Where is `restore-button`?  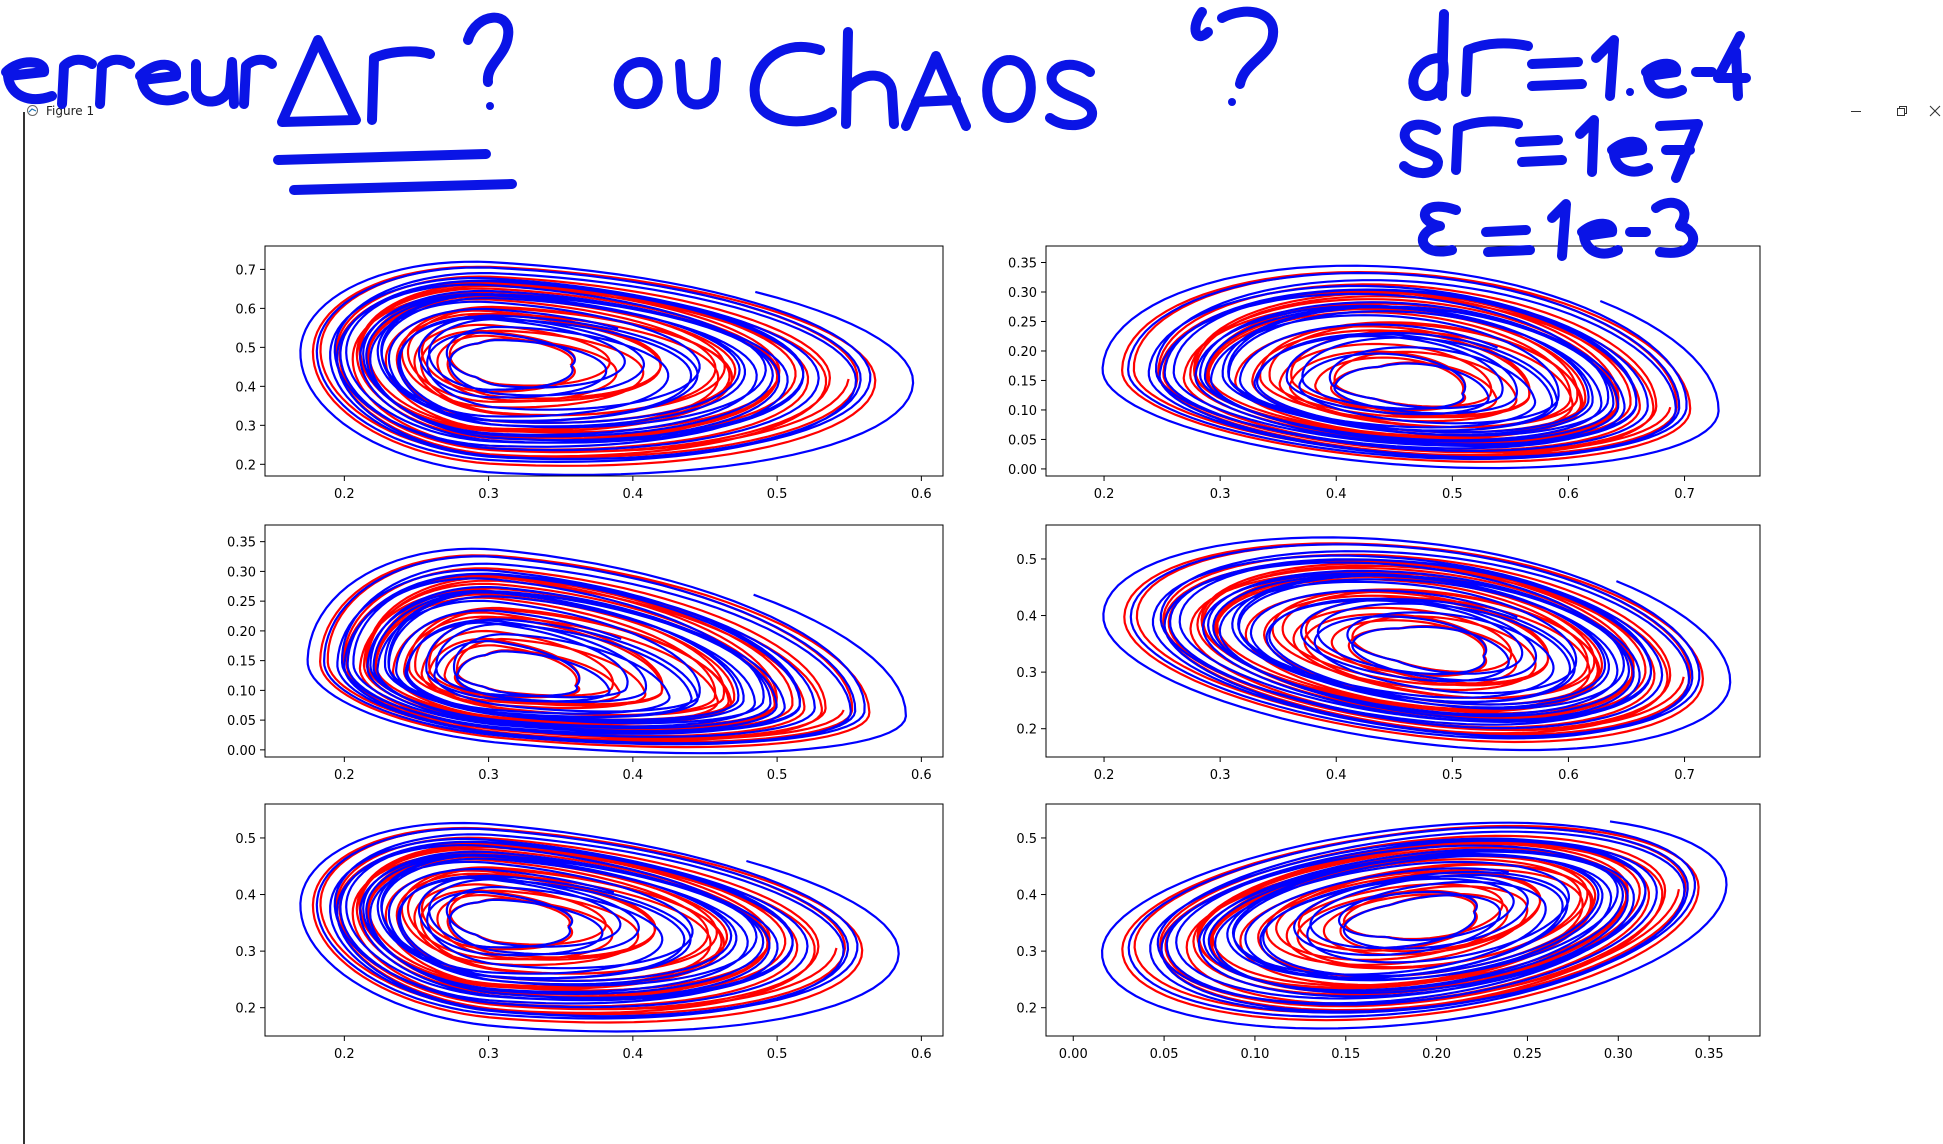 restore-button is located at coordinates (1902, 111).